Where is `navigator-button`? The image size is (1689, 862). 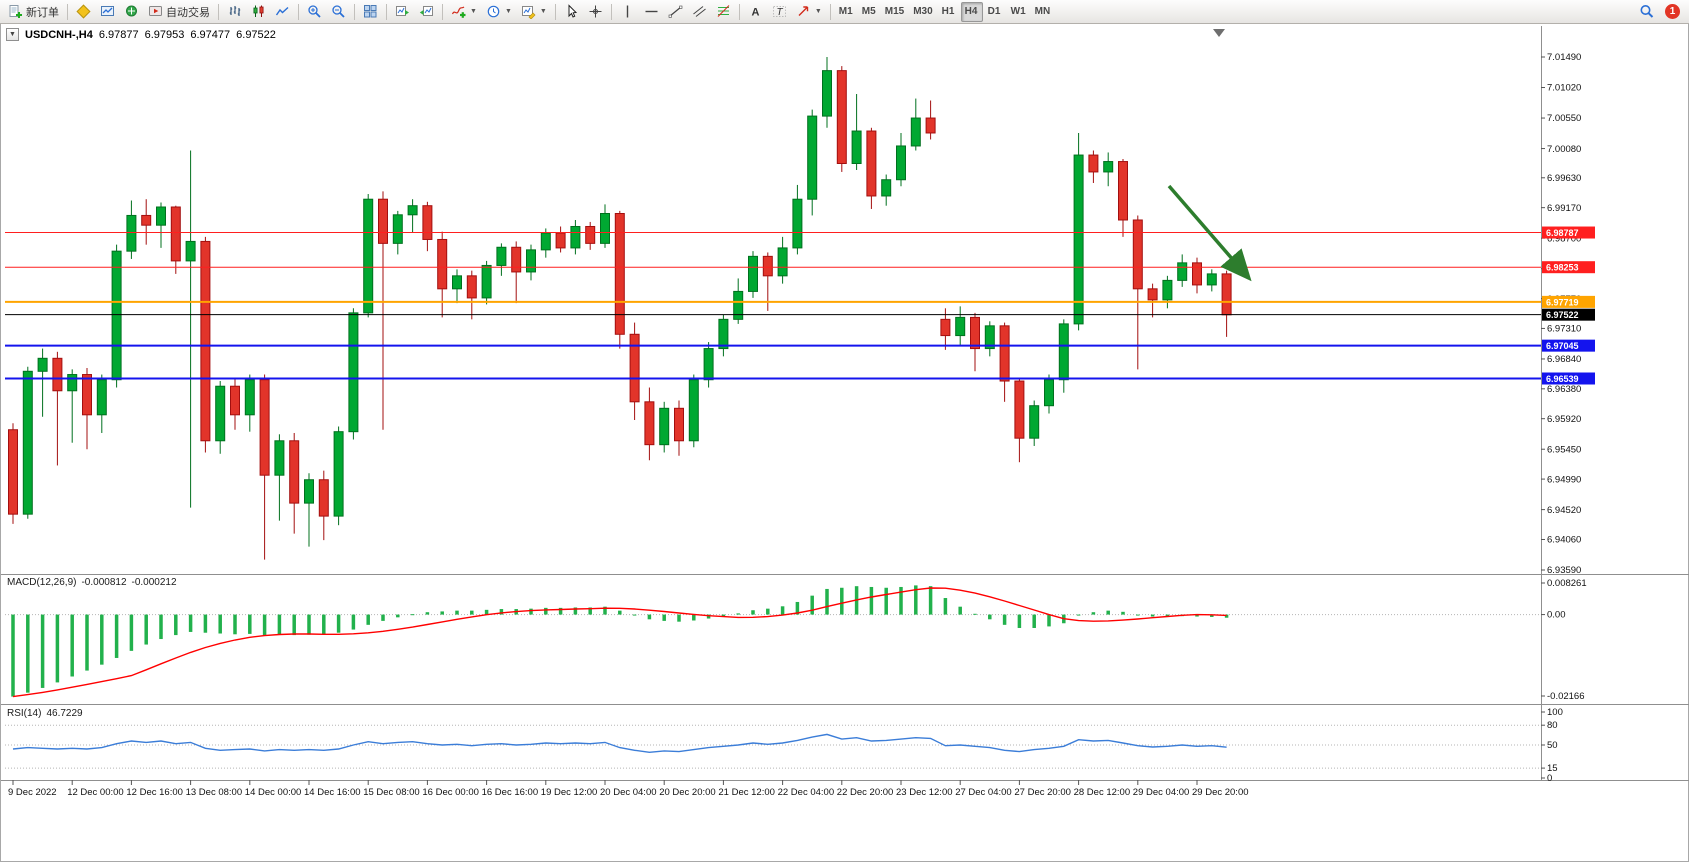 navigator-button is located at coordinates (131, 12).